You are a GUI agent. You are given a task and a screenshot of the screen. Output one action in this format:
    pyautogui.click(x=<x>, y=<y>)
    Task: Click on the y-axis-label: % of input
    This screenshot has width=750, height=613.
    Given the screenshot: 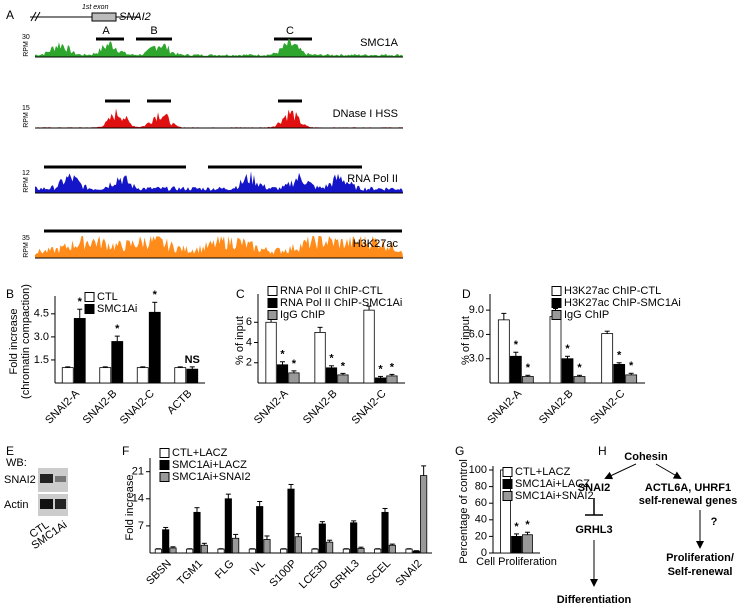 What is the action you would take?
    pyautogui.click(x=240, y=340)
    